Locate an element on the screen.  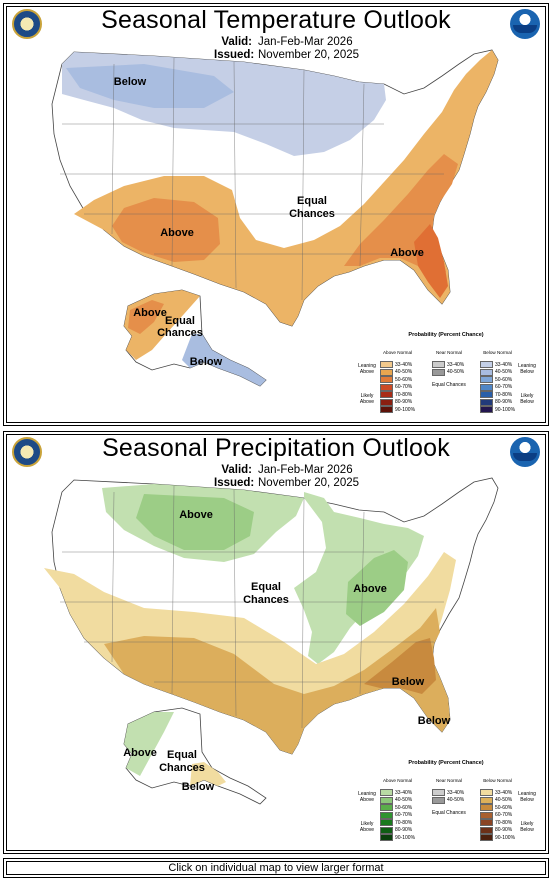
legend-likely-below: Likely Below is located at coordinates (527, 827).